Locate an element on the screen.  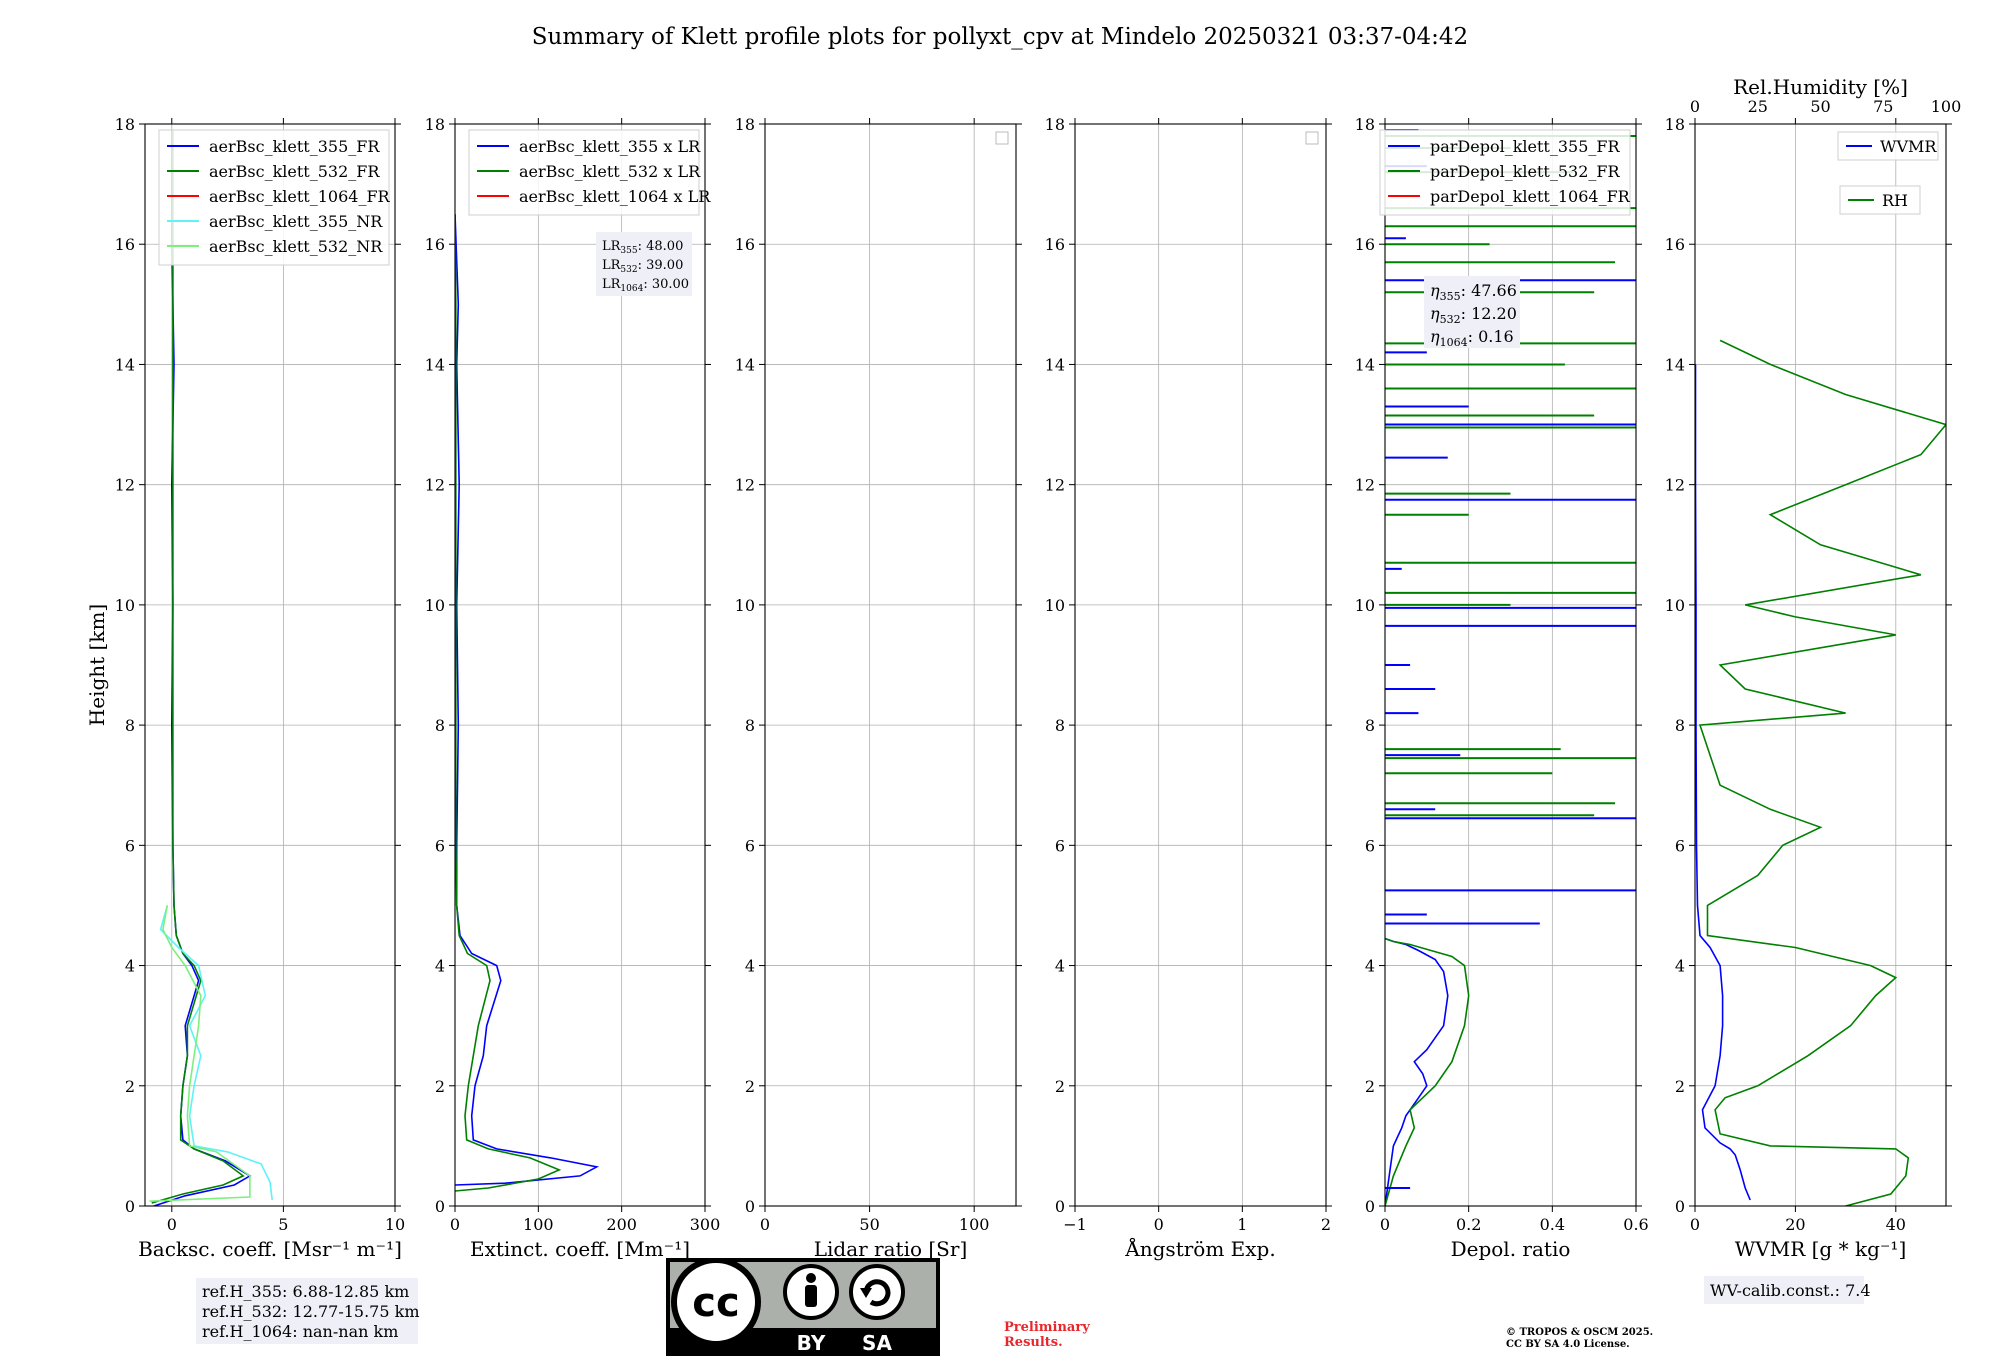
wv-calib-text: WV-calib.const.: 7.4 is located at coordinates (1790, 1290).